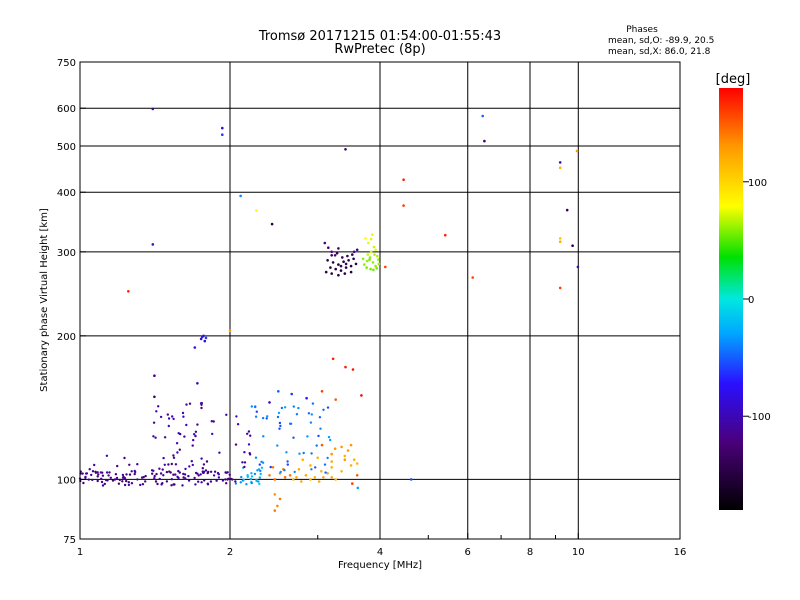  Describe the element at coordinates (468, 552) in the screenshot. I see `x-tick-label: 6` at that location.